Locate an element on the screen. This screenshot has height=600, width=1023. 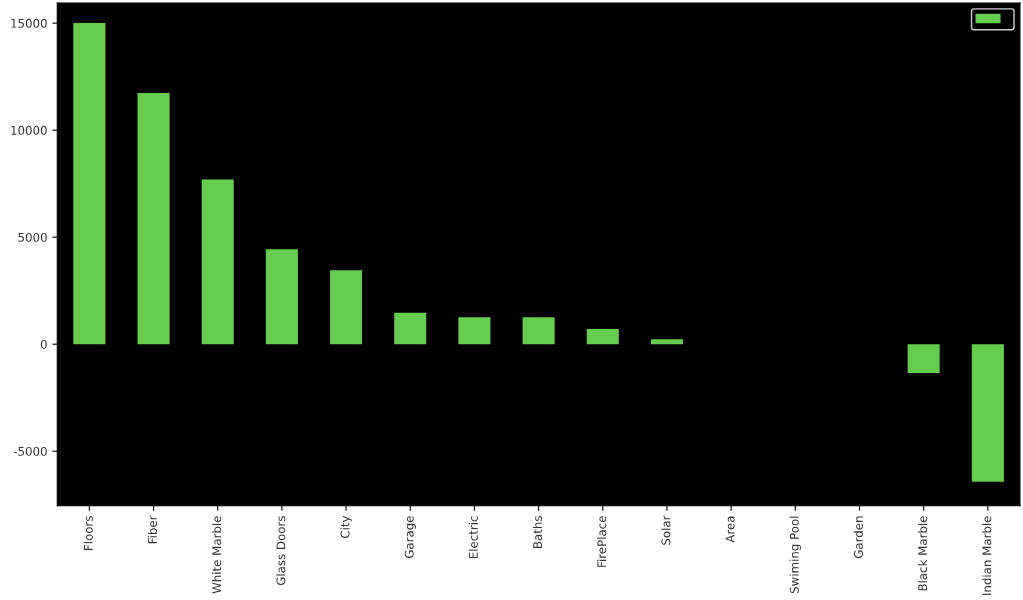
x-tick-label: City is located at coordinates (346, 526).